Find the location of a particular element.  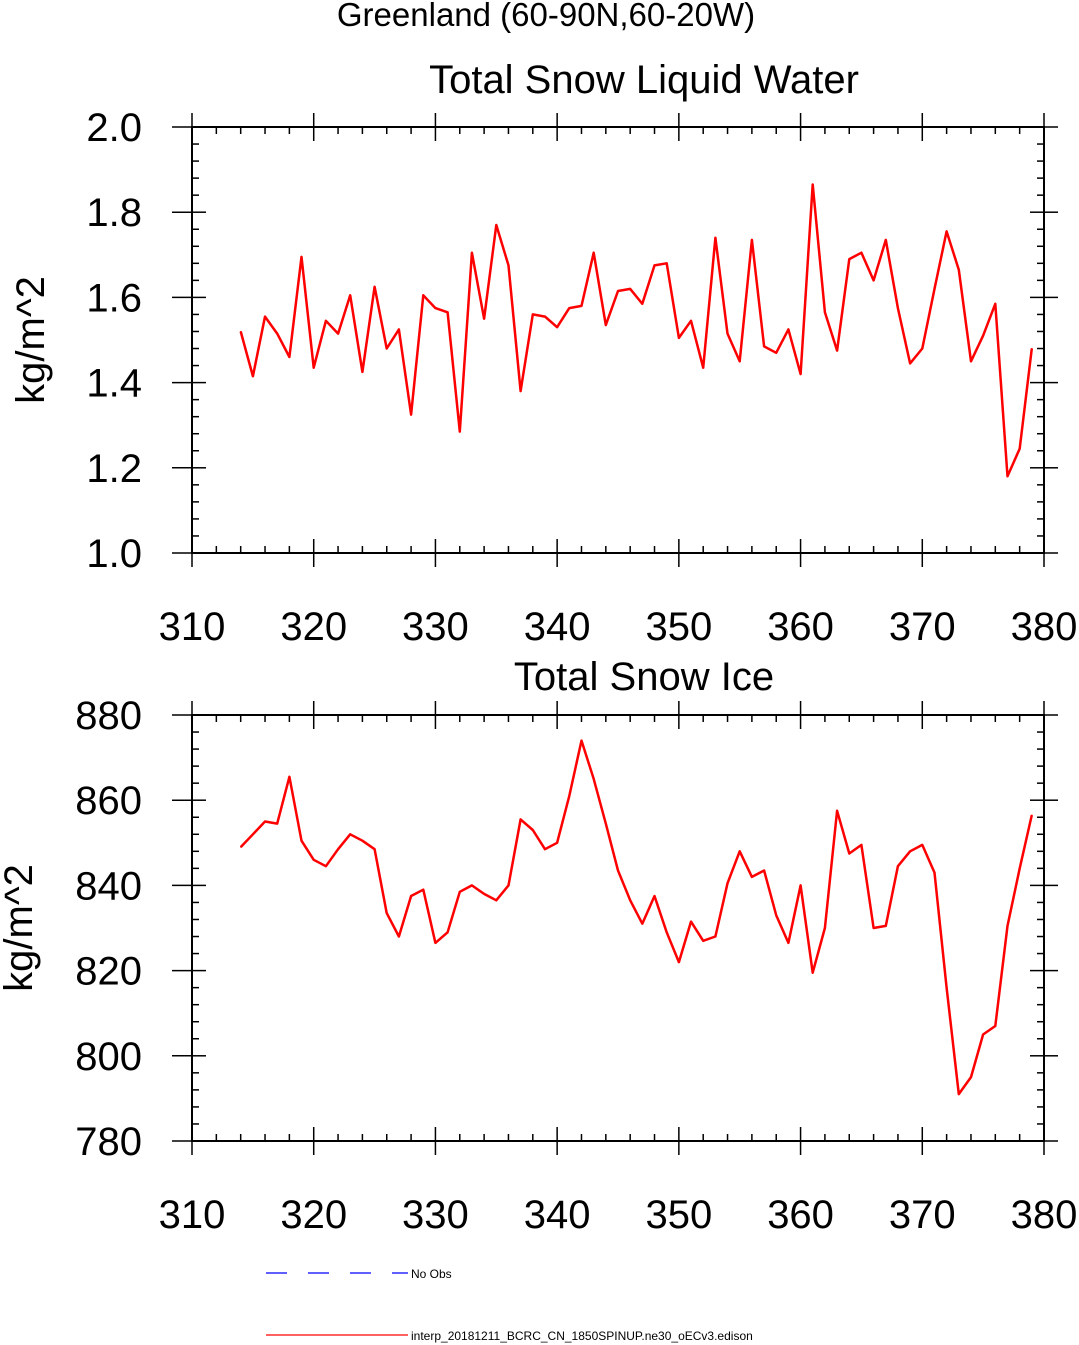

y-tick-label: 1.6 is located at coordinates (114, 298).